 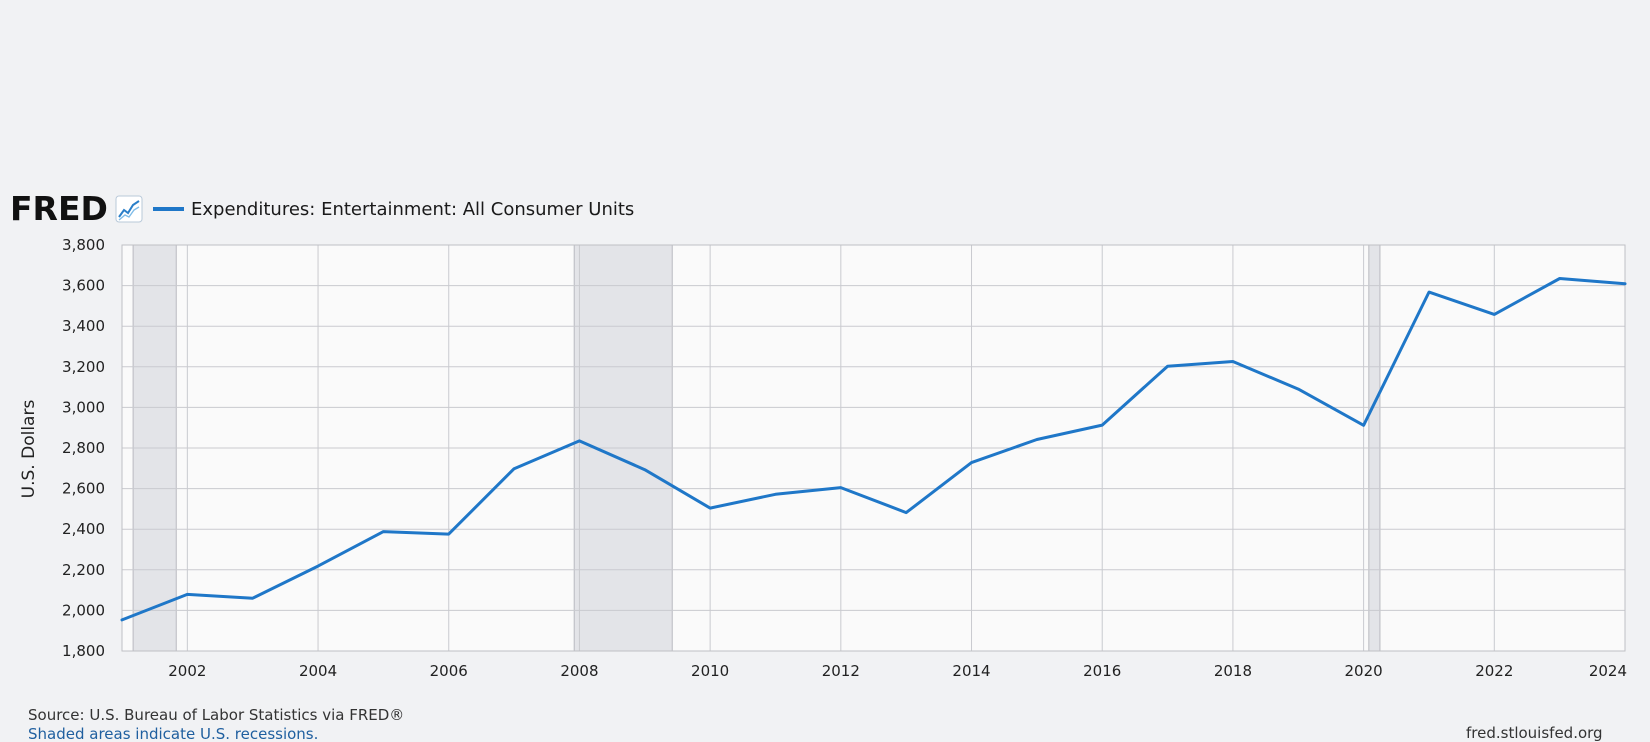 I want to click on x-tick-label: 2022, so click(x=1494, y=671).